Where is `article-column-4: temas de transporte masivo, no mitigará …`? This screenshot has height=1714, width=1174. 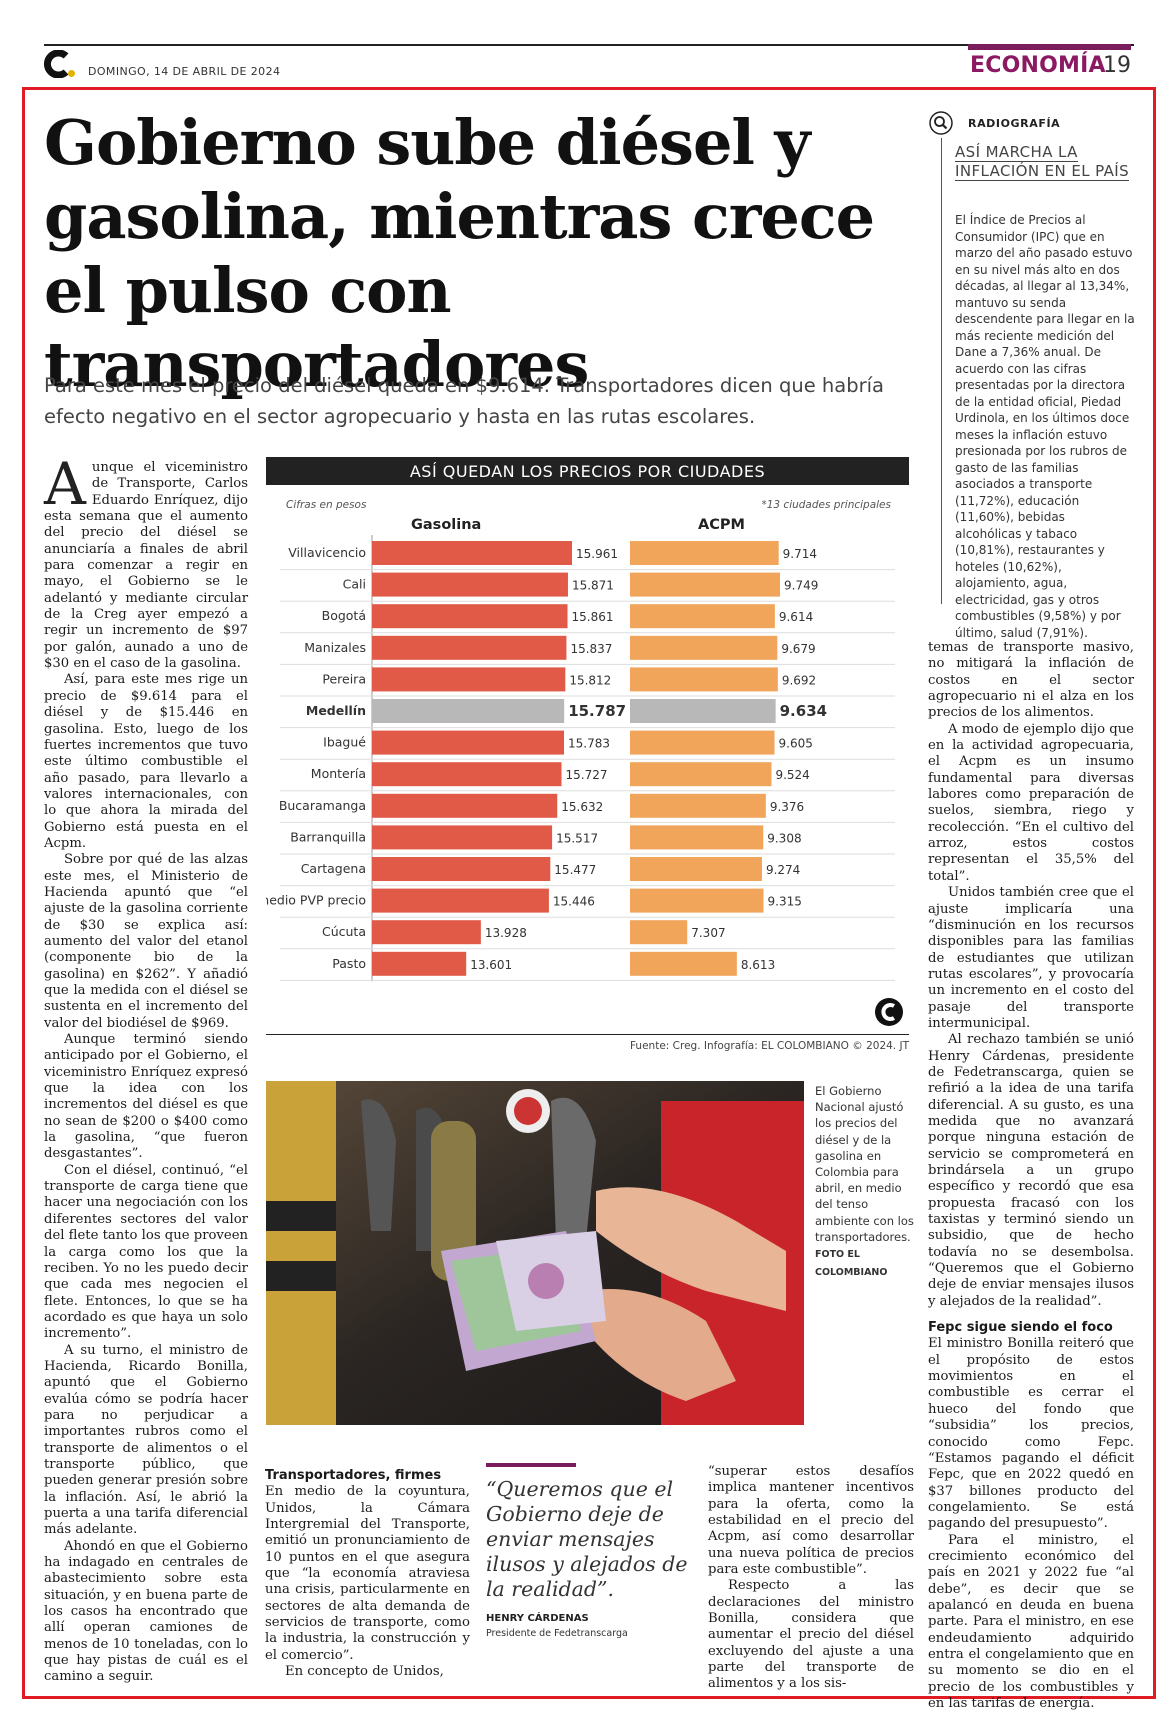 article-column-4: temas de transporte masivo, no mitigará … is located at coordinates (1031, 1176).